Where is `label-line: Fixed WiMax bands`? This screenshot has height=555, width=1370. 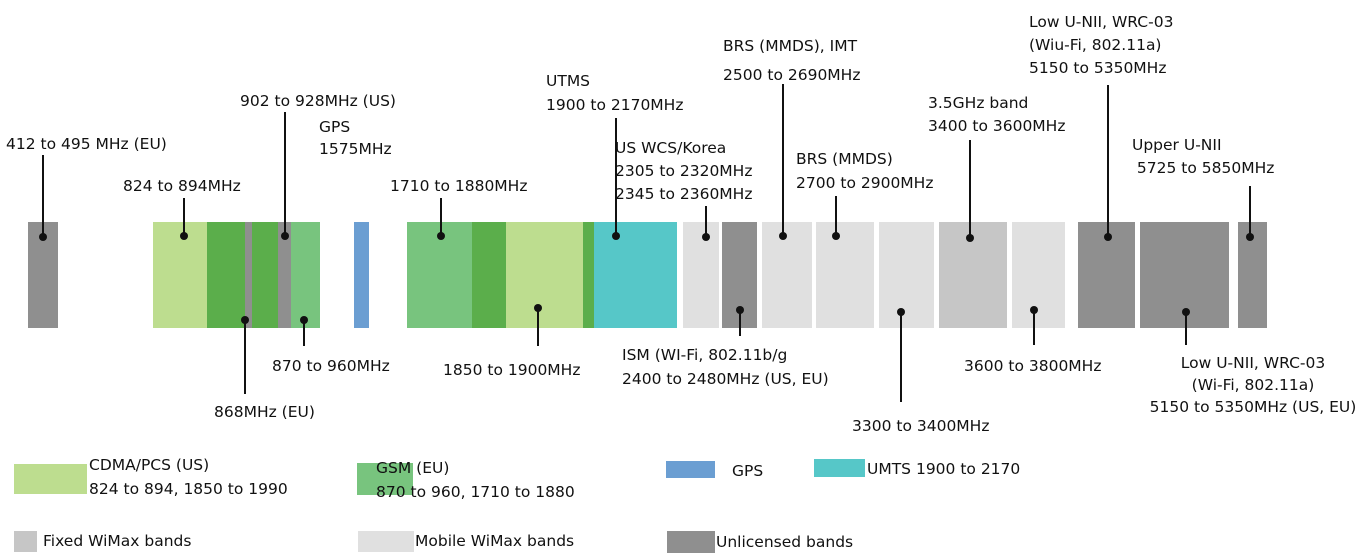 label-line: Fixed WiMax bands is located at coordinates (117, 541).